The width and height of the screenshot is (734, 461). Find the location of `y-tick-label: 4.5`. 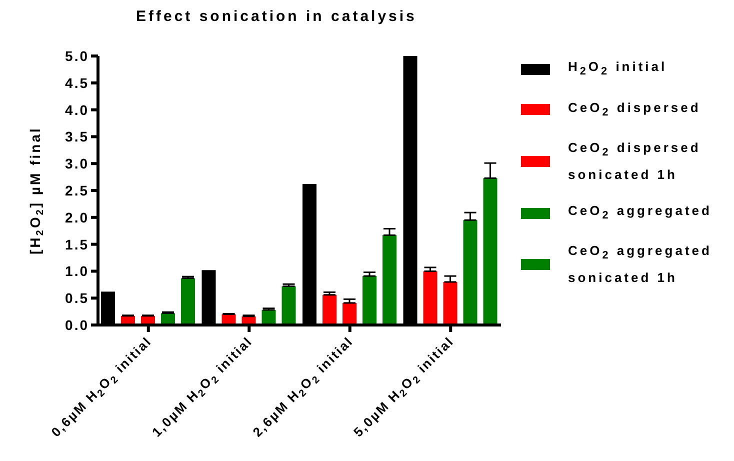

y-tick-label: 4.5 is located at coordinates (77, 82).